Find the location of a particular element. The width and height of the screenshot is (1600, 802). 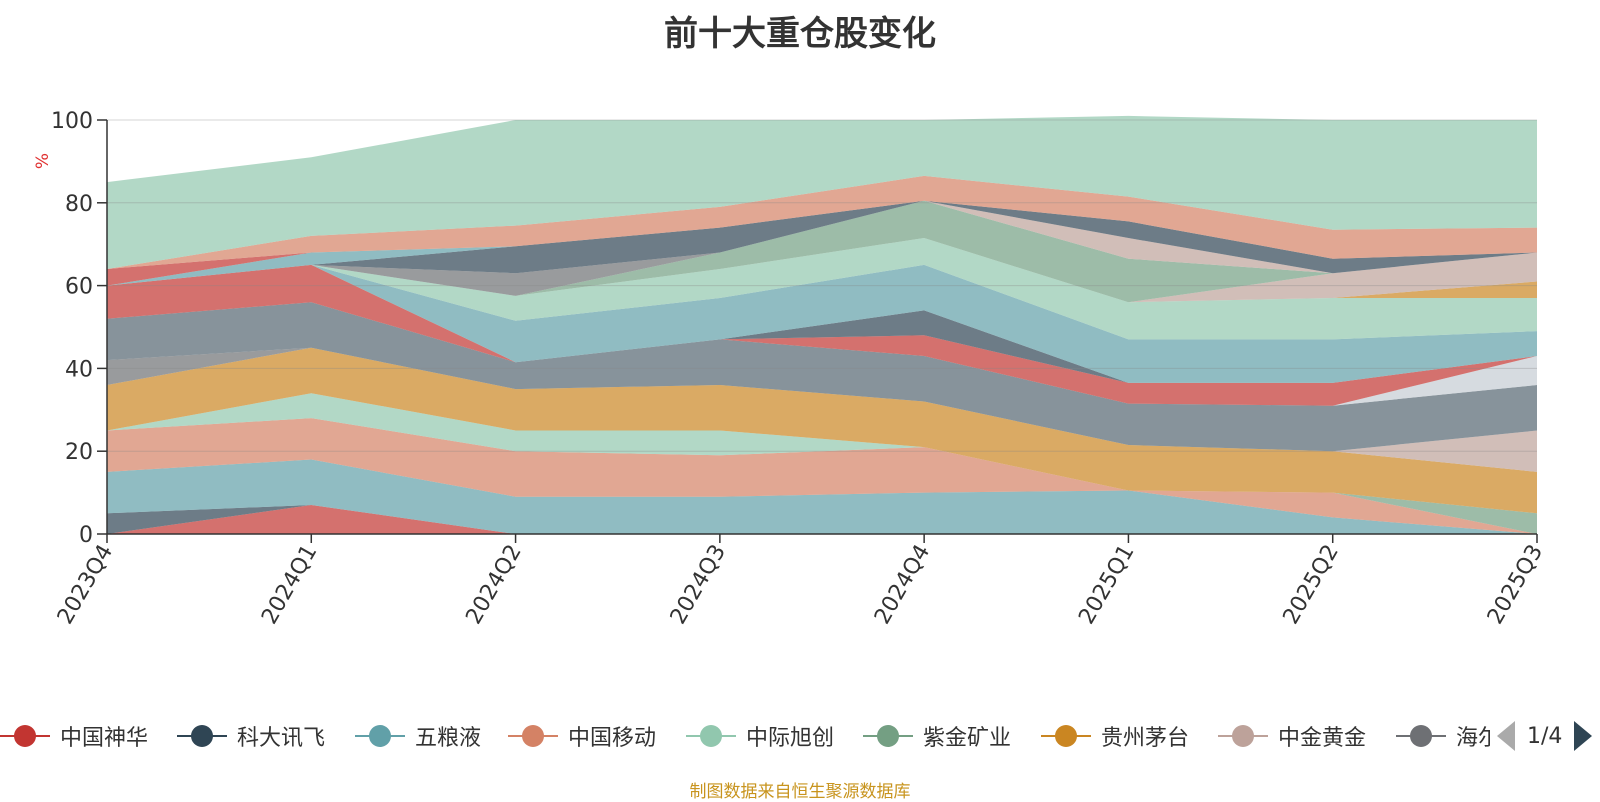

x-tick-label: 2024Q2 is located at coordinates (493, 585).